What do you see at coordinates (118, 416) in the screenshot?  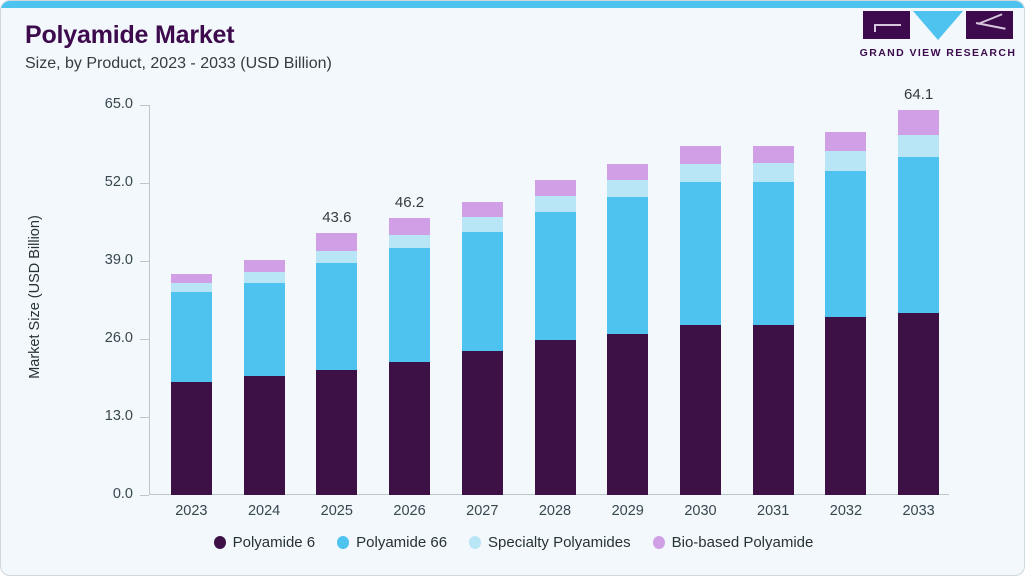 I see `y-axis-tick-label: 13.0` at bounding box center [118, 416].